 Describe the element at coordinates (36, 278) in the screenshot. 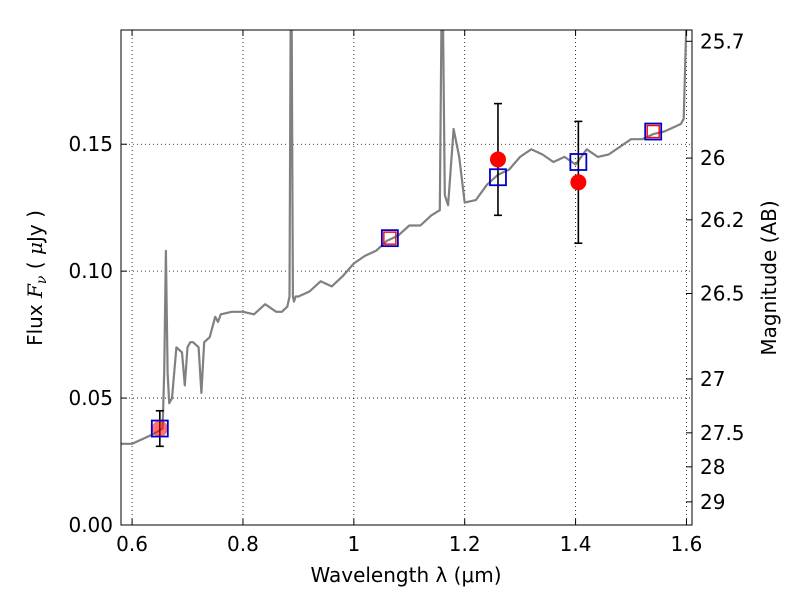

I see `y-axis-label: Flux Fν ( μJy )` at that location.